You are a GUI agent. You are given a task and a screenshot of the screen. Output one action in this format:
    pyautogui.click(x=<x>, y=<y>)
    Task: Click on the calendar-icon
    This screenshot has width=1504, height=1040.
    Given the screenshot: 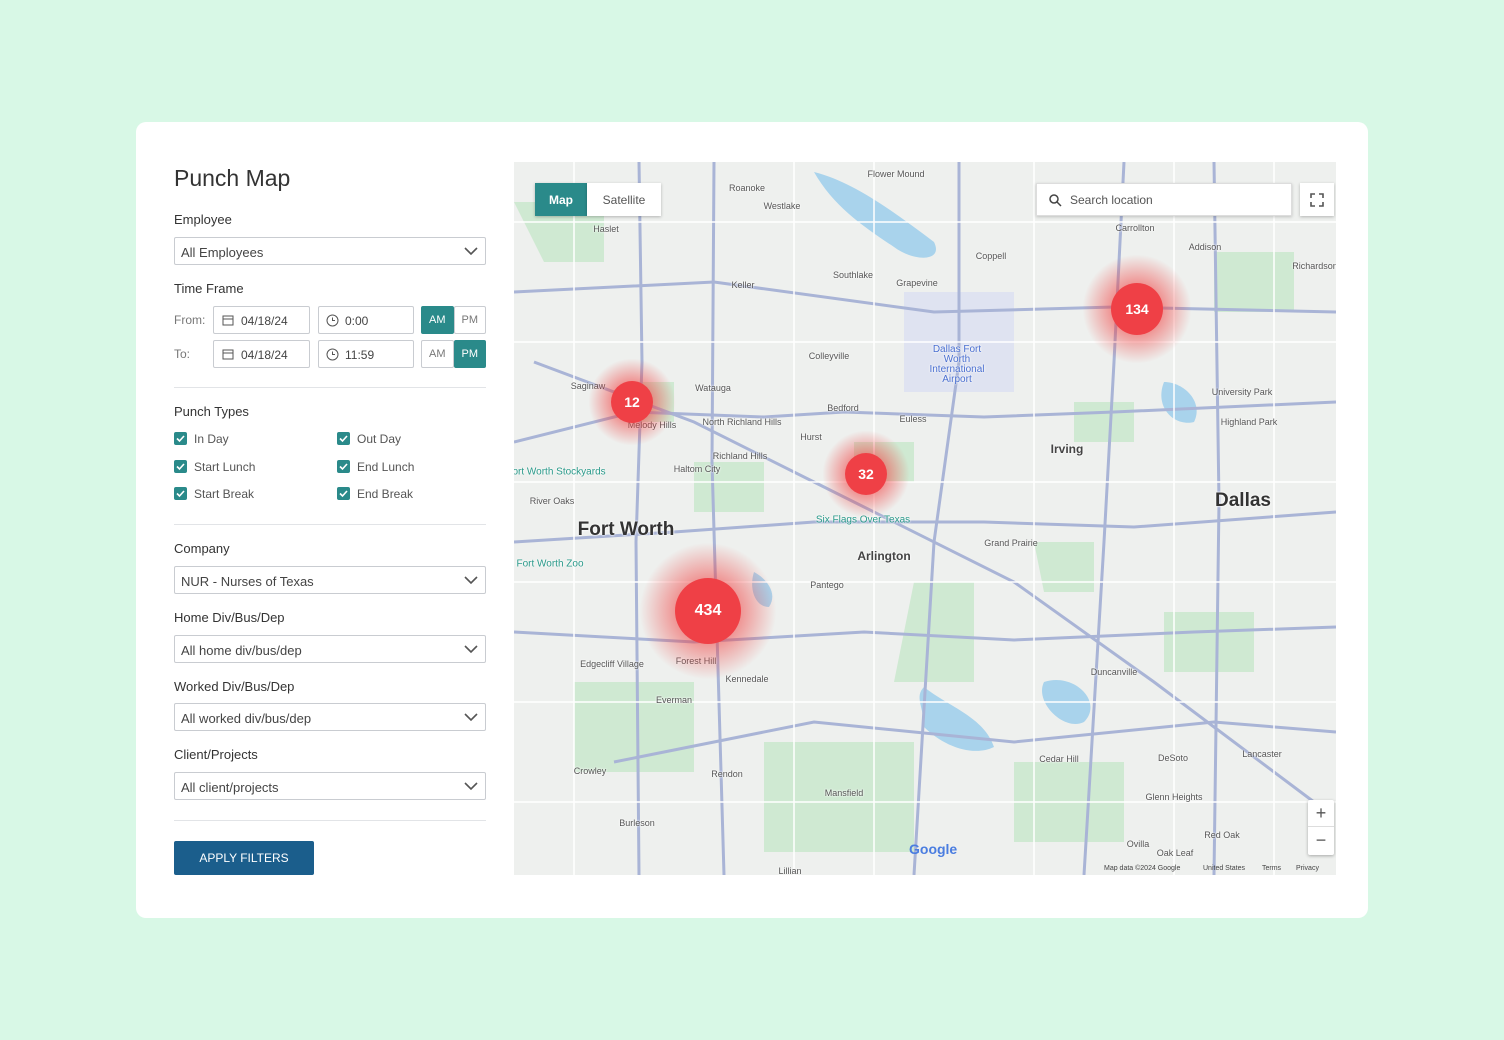 What is the action you would take?
    pyautogui.click(x=228, y=354)
    